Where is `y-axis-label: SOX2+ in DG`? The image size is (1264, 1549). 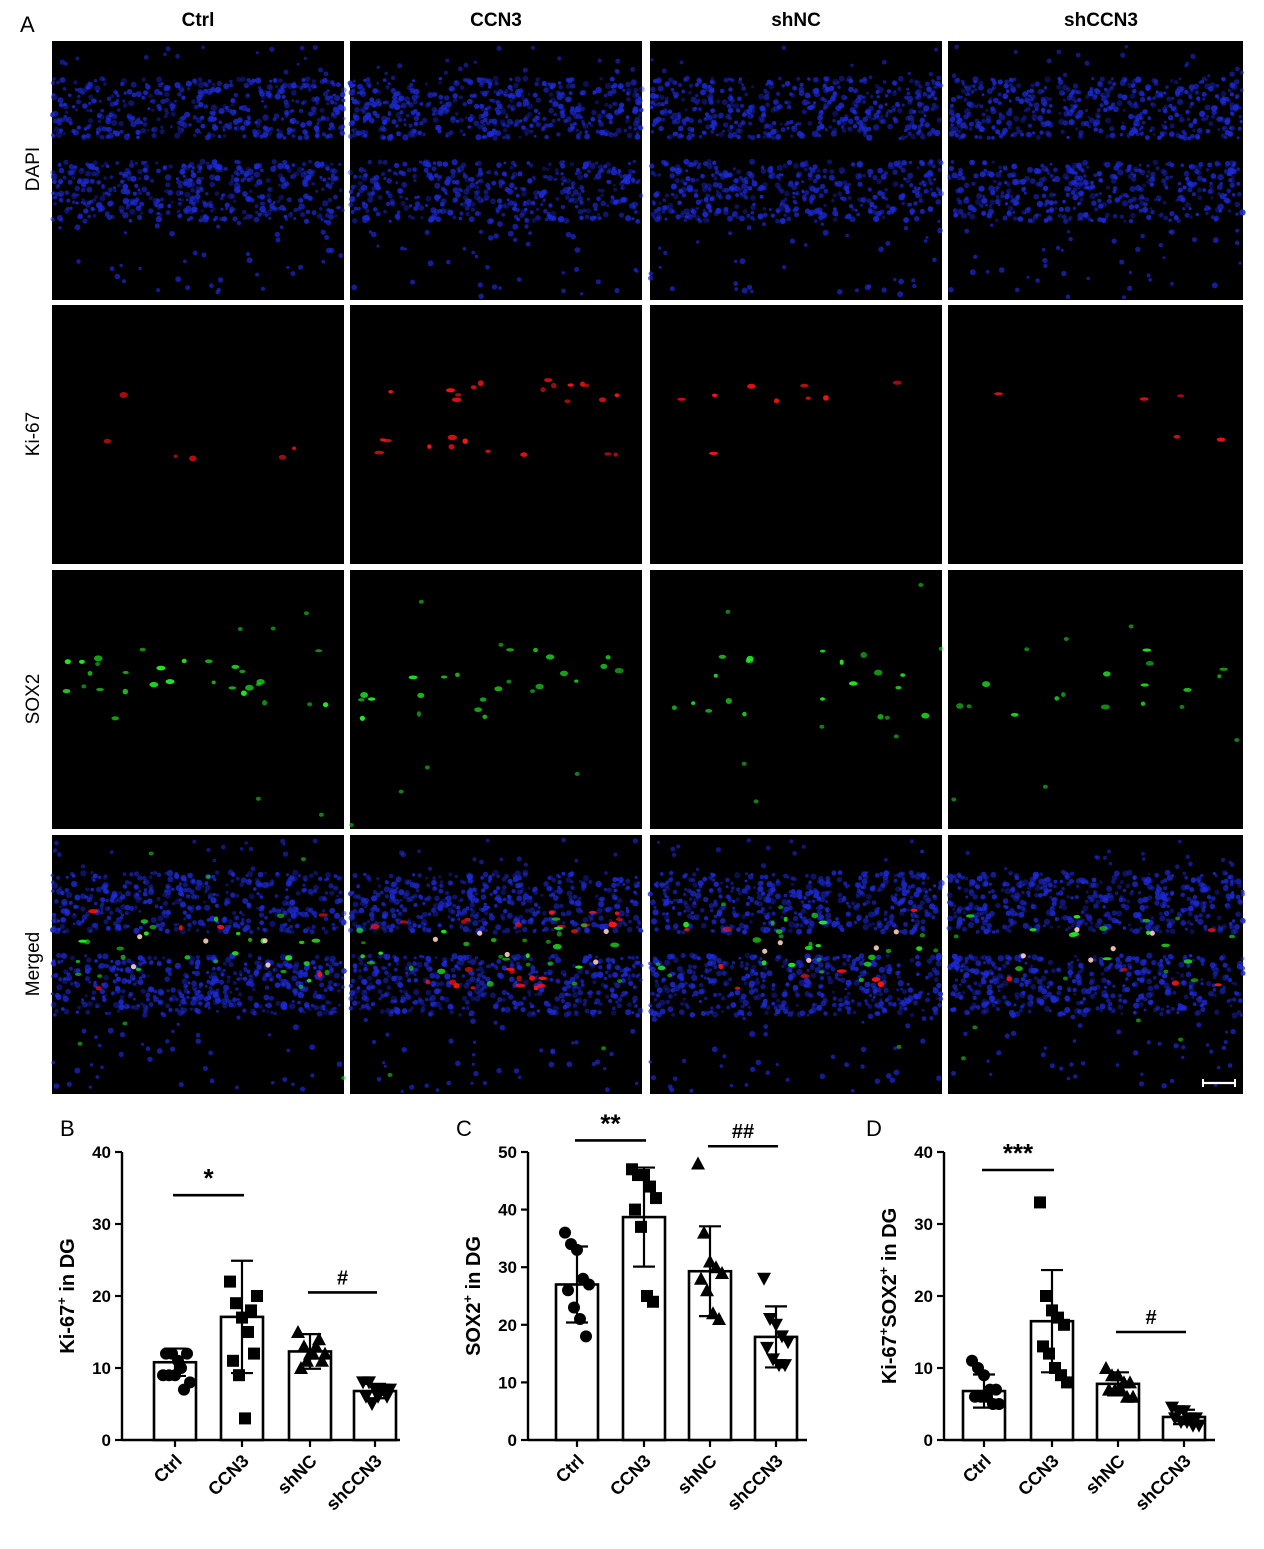
y-axis-label: SOX2+ in DG is located at coordinates (472, 1296).